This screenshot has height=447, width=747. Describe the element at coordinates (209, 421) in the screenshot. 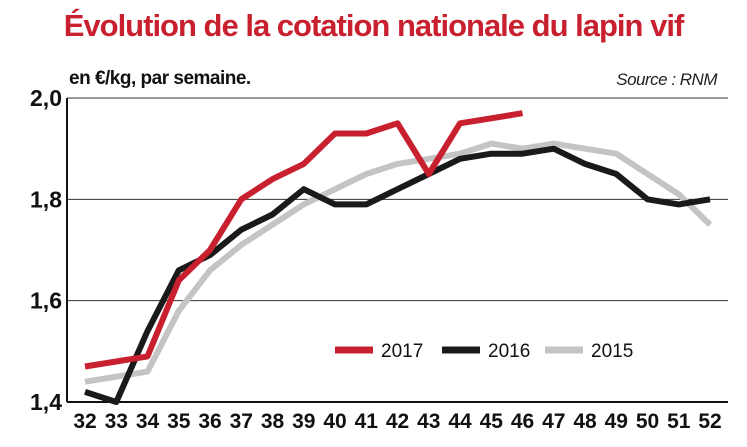

I see `x-tick-label: 36` at that location.